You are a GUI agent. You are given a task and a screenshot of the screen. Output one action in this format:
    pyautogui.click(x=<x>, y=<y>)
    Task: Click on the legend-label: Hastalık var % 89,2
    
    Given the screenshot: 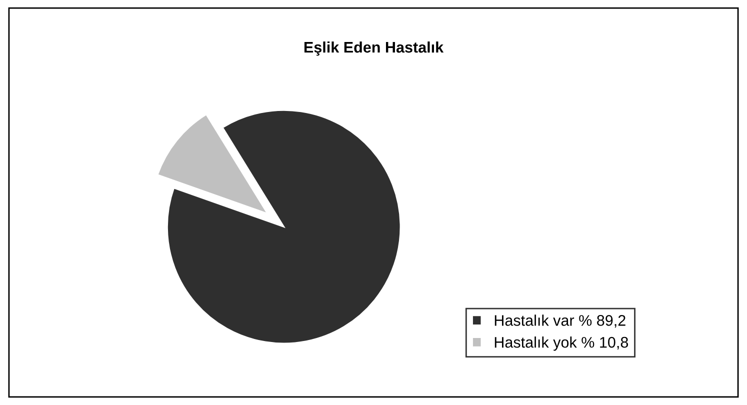 What is the action you would take?
    pyautogui.click(x=560, y=321)
    